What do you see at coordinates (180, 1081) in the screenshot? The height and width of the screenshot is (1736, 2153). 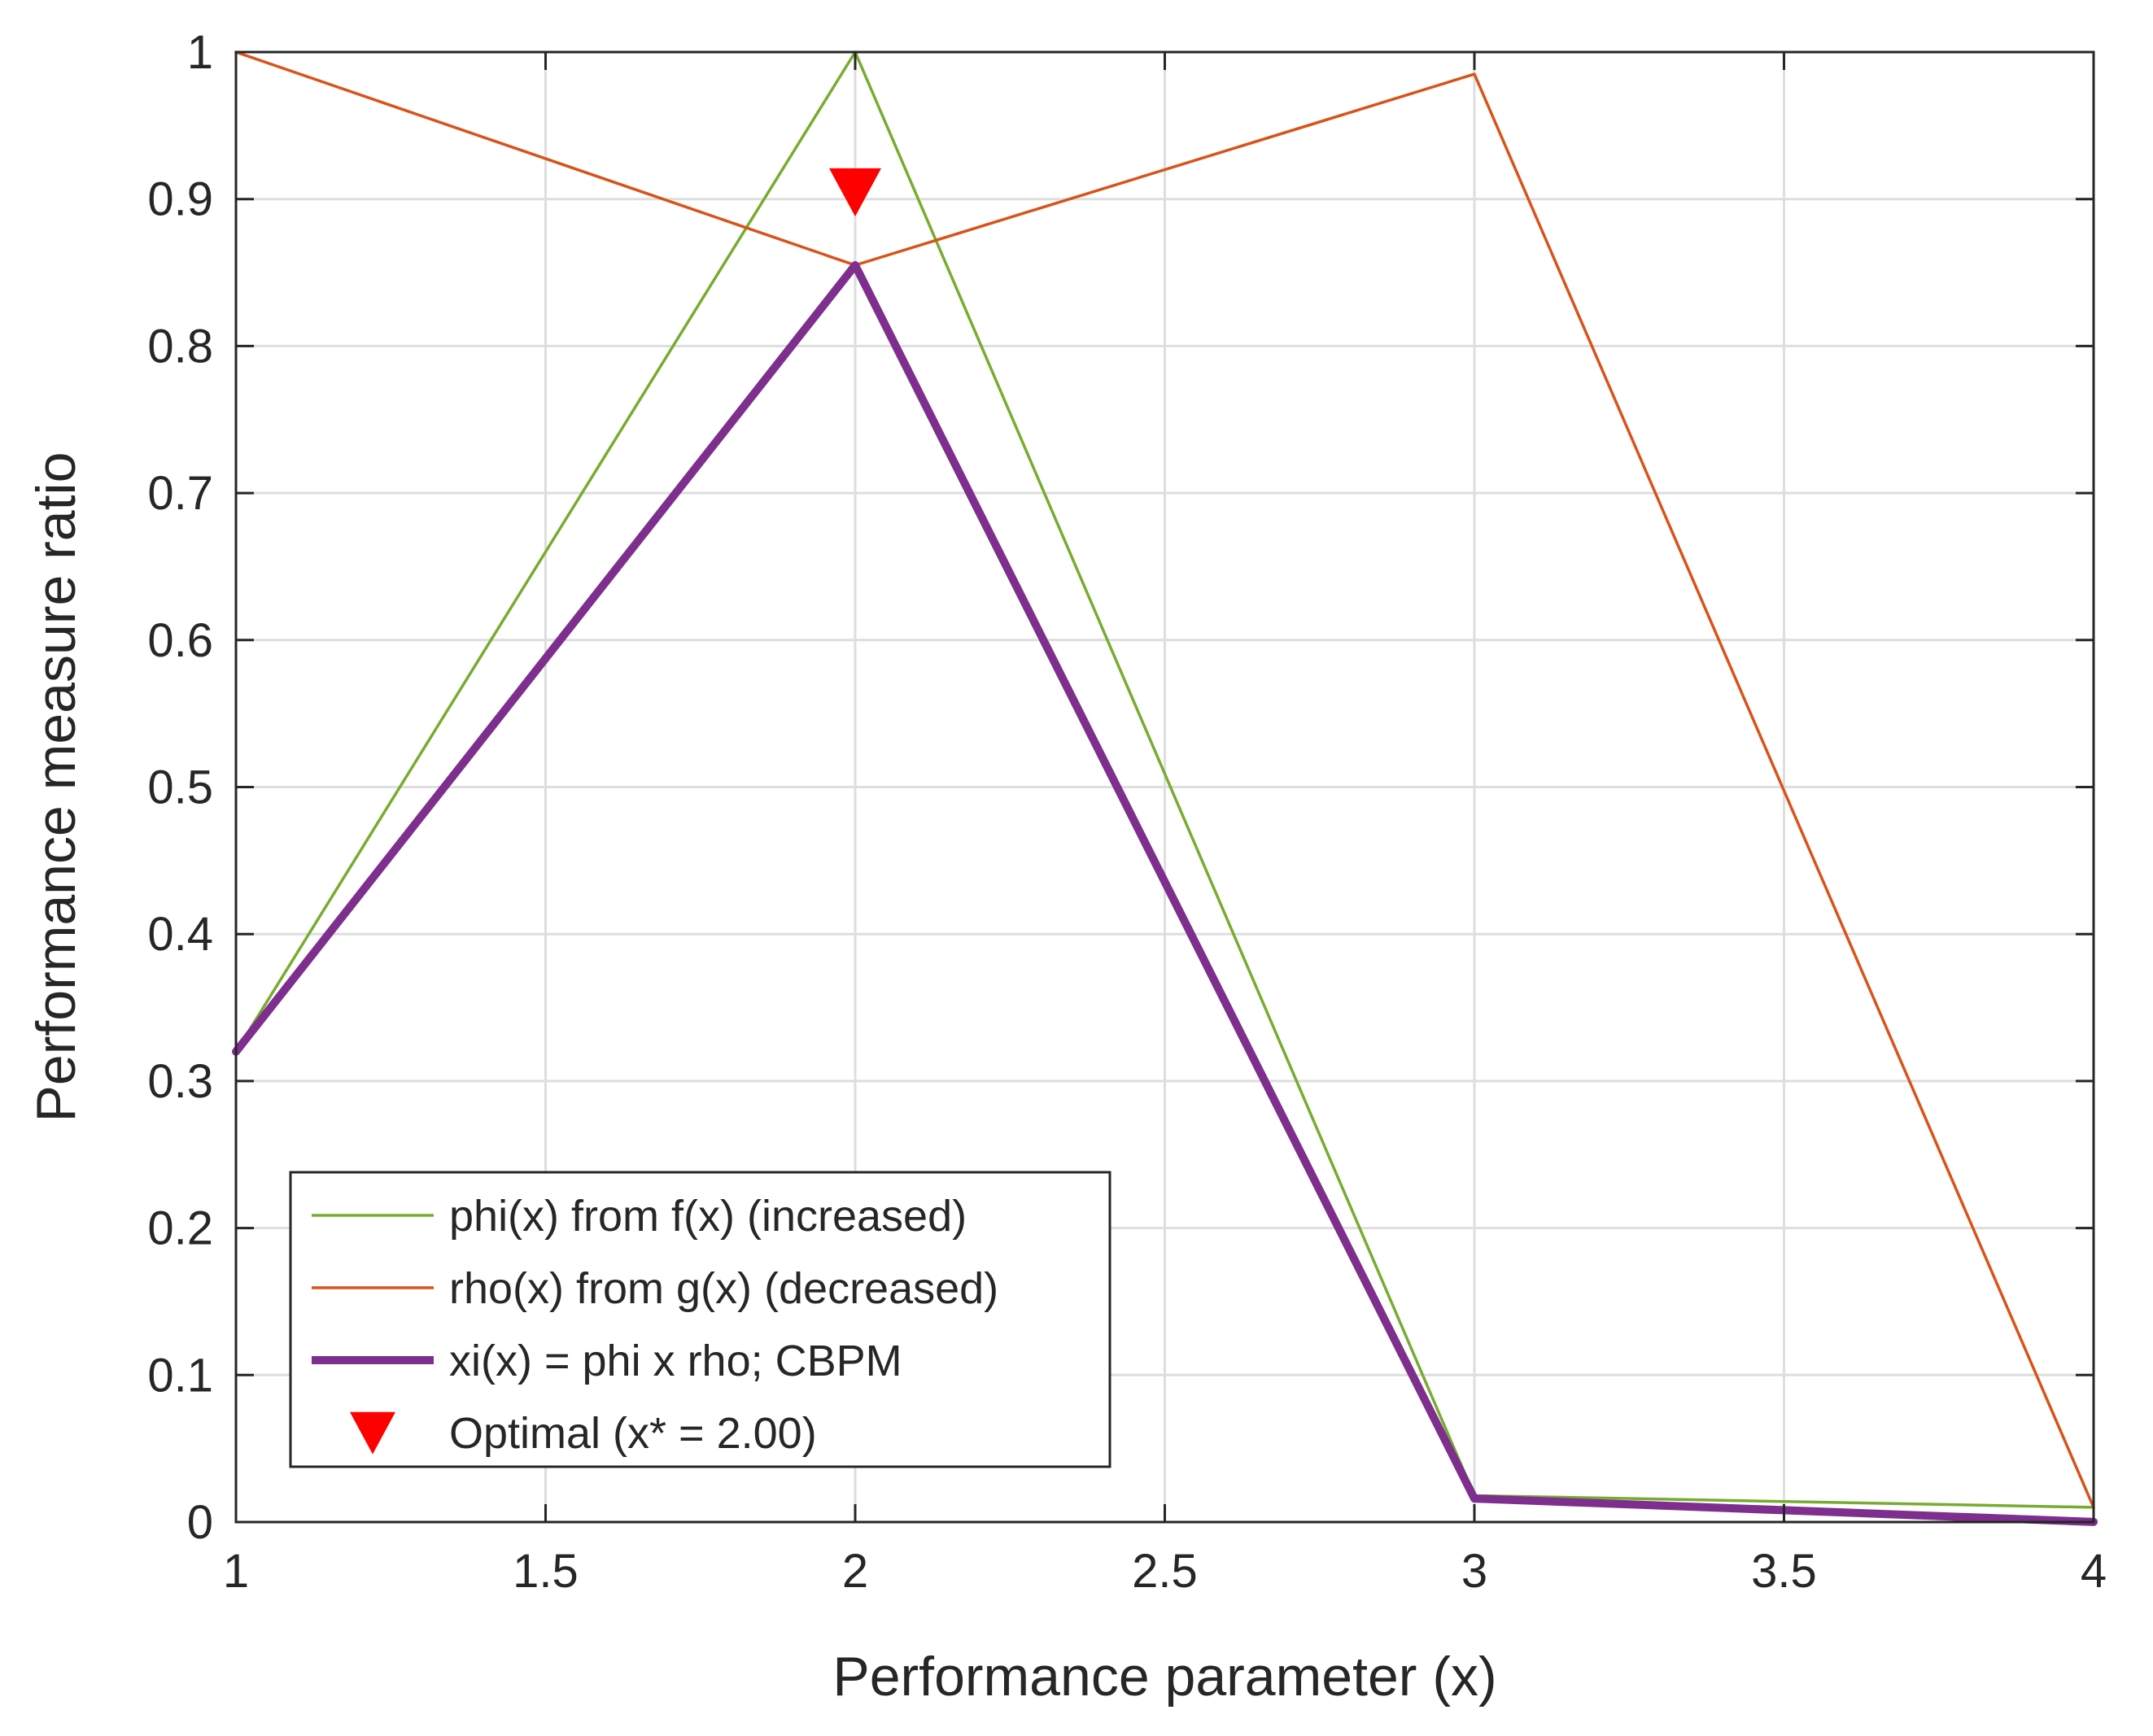 I see `y-tick-label: 0.3` at bounding box center [180, 1081].